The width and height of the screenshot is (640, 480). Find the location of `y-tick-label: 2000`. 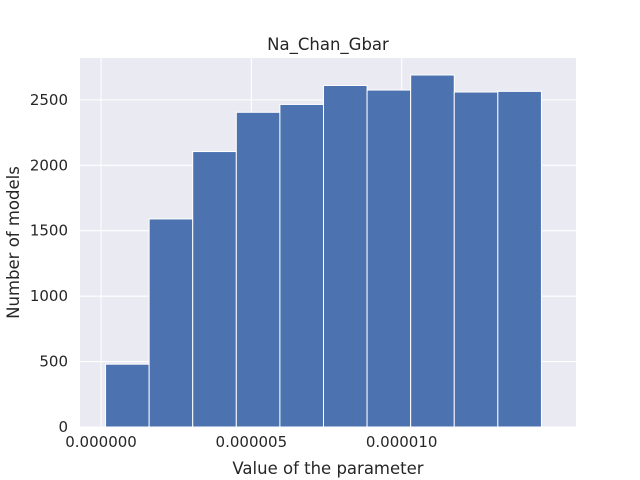

y-tick-label: 2000 is located at coordinates (49, 165).